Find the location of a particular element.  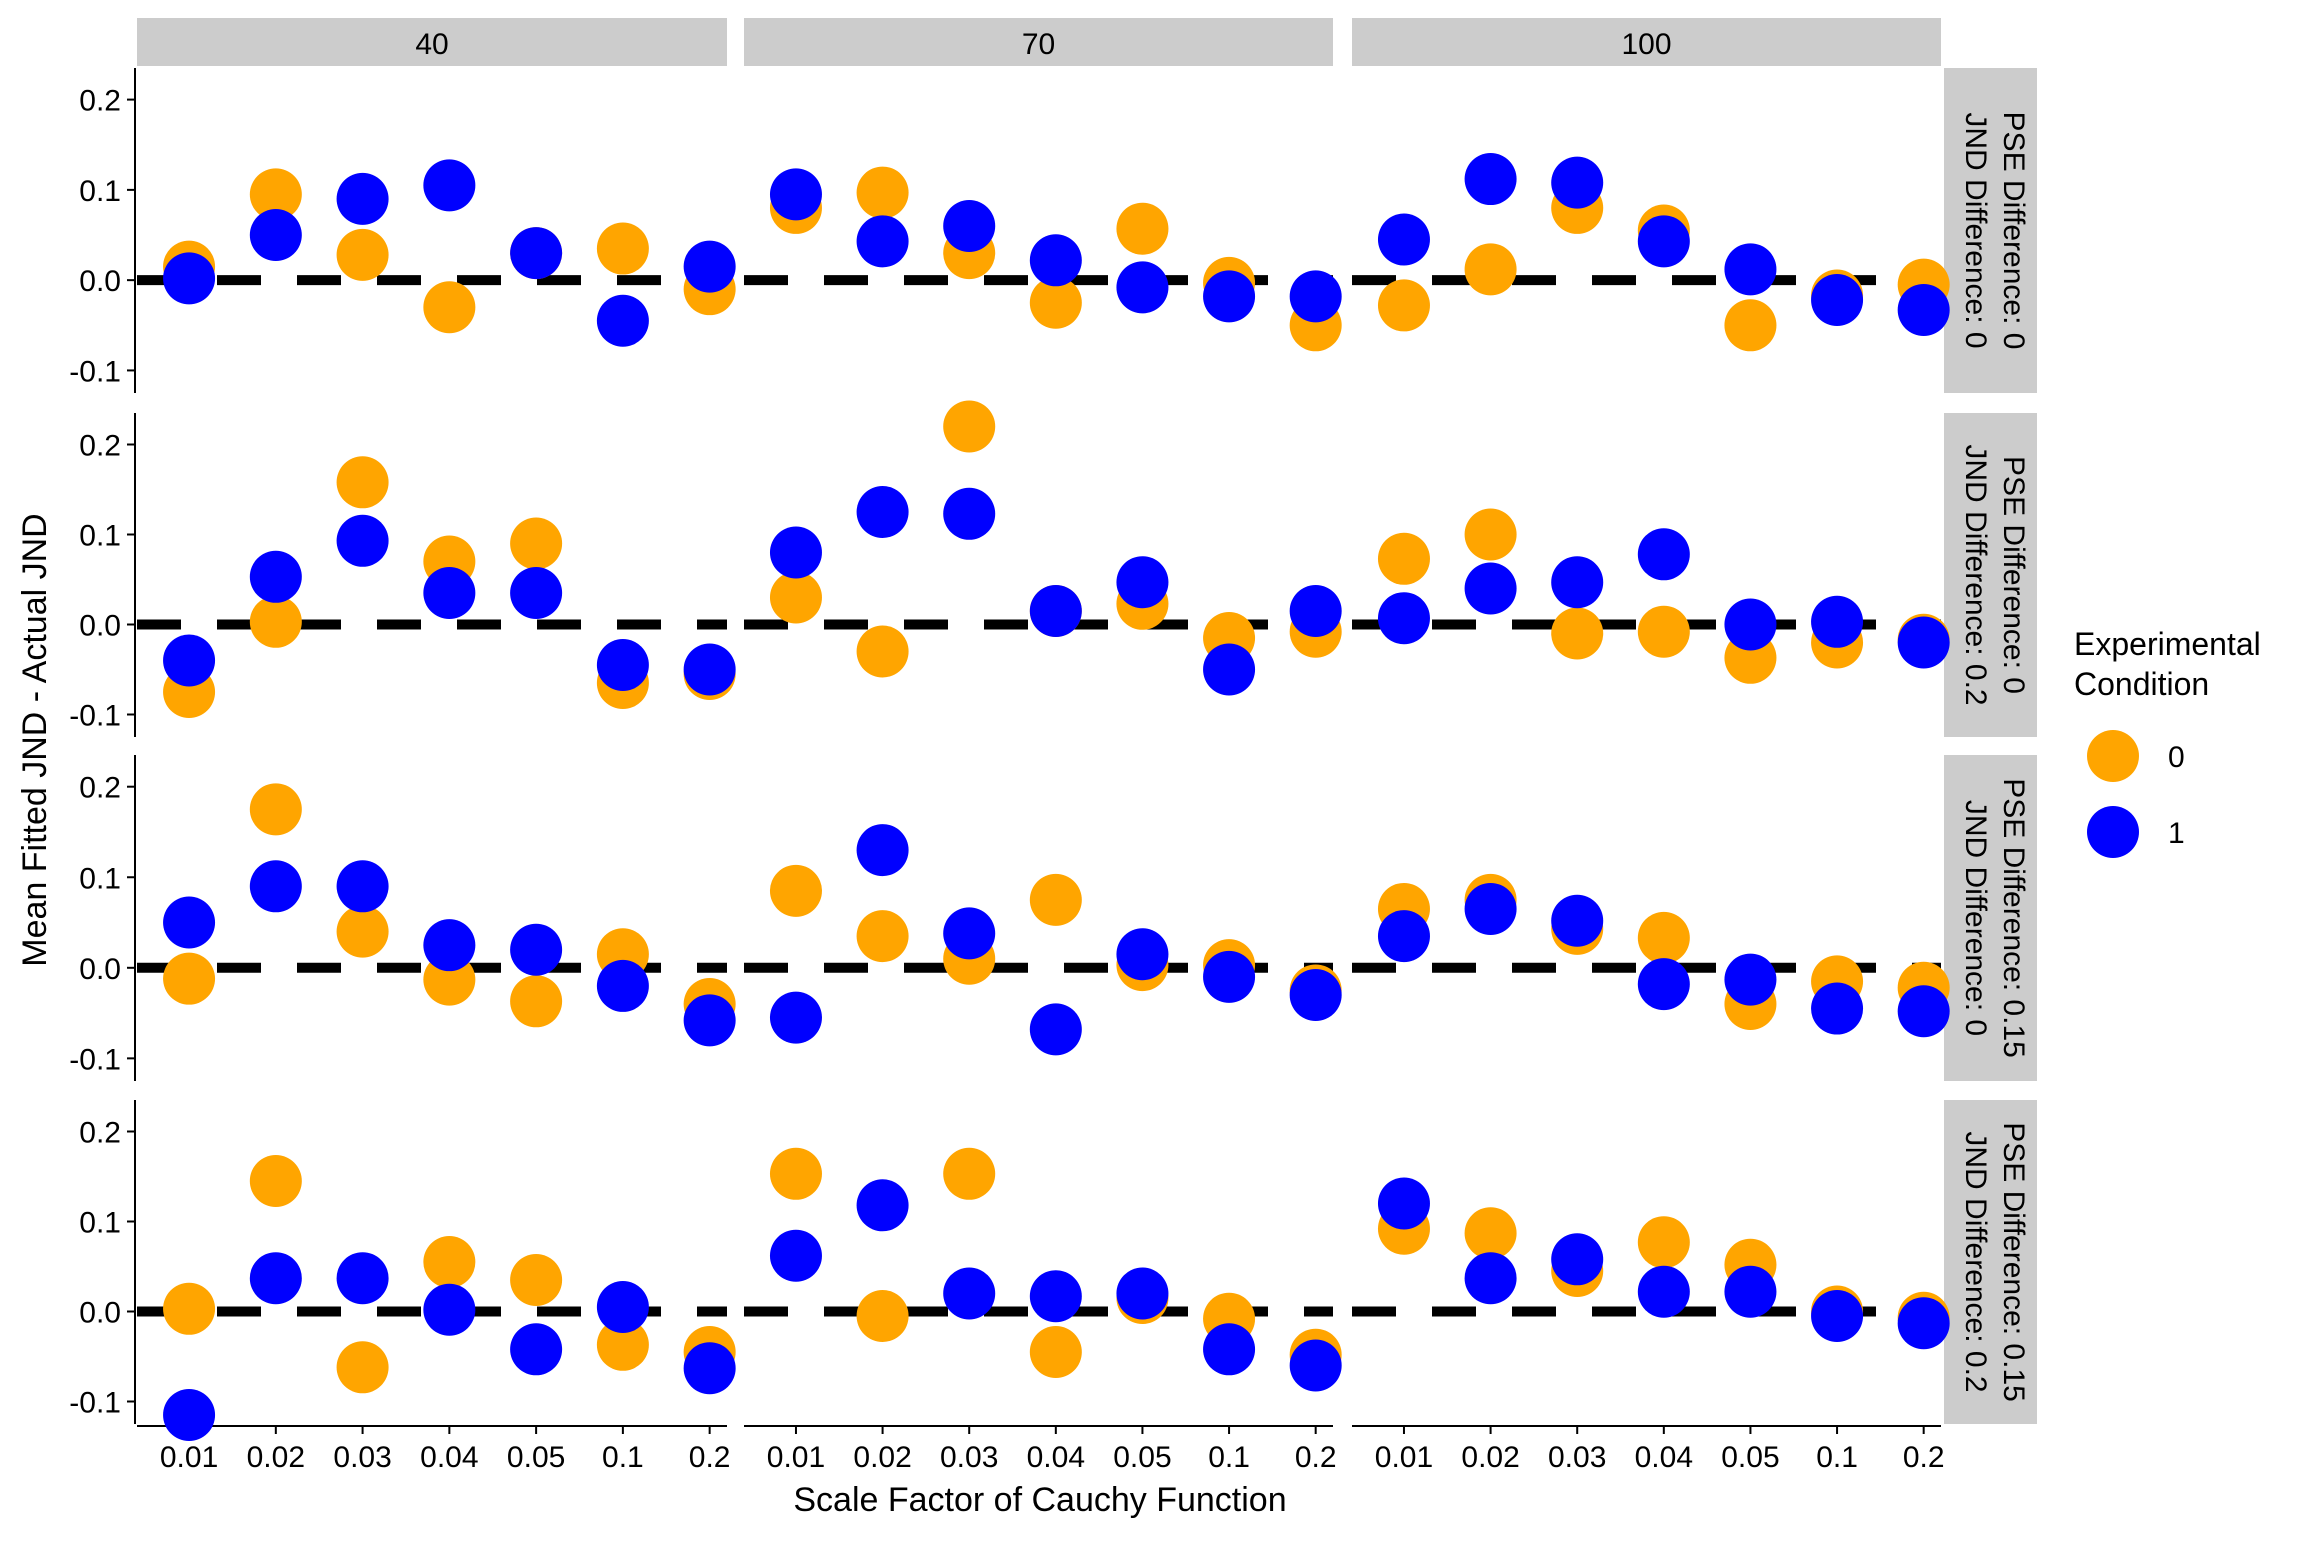

legend-title: Experimental is located at coordinates (2167, 644).